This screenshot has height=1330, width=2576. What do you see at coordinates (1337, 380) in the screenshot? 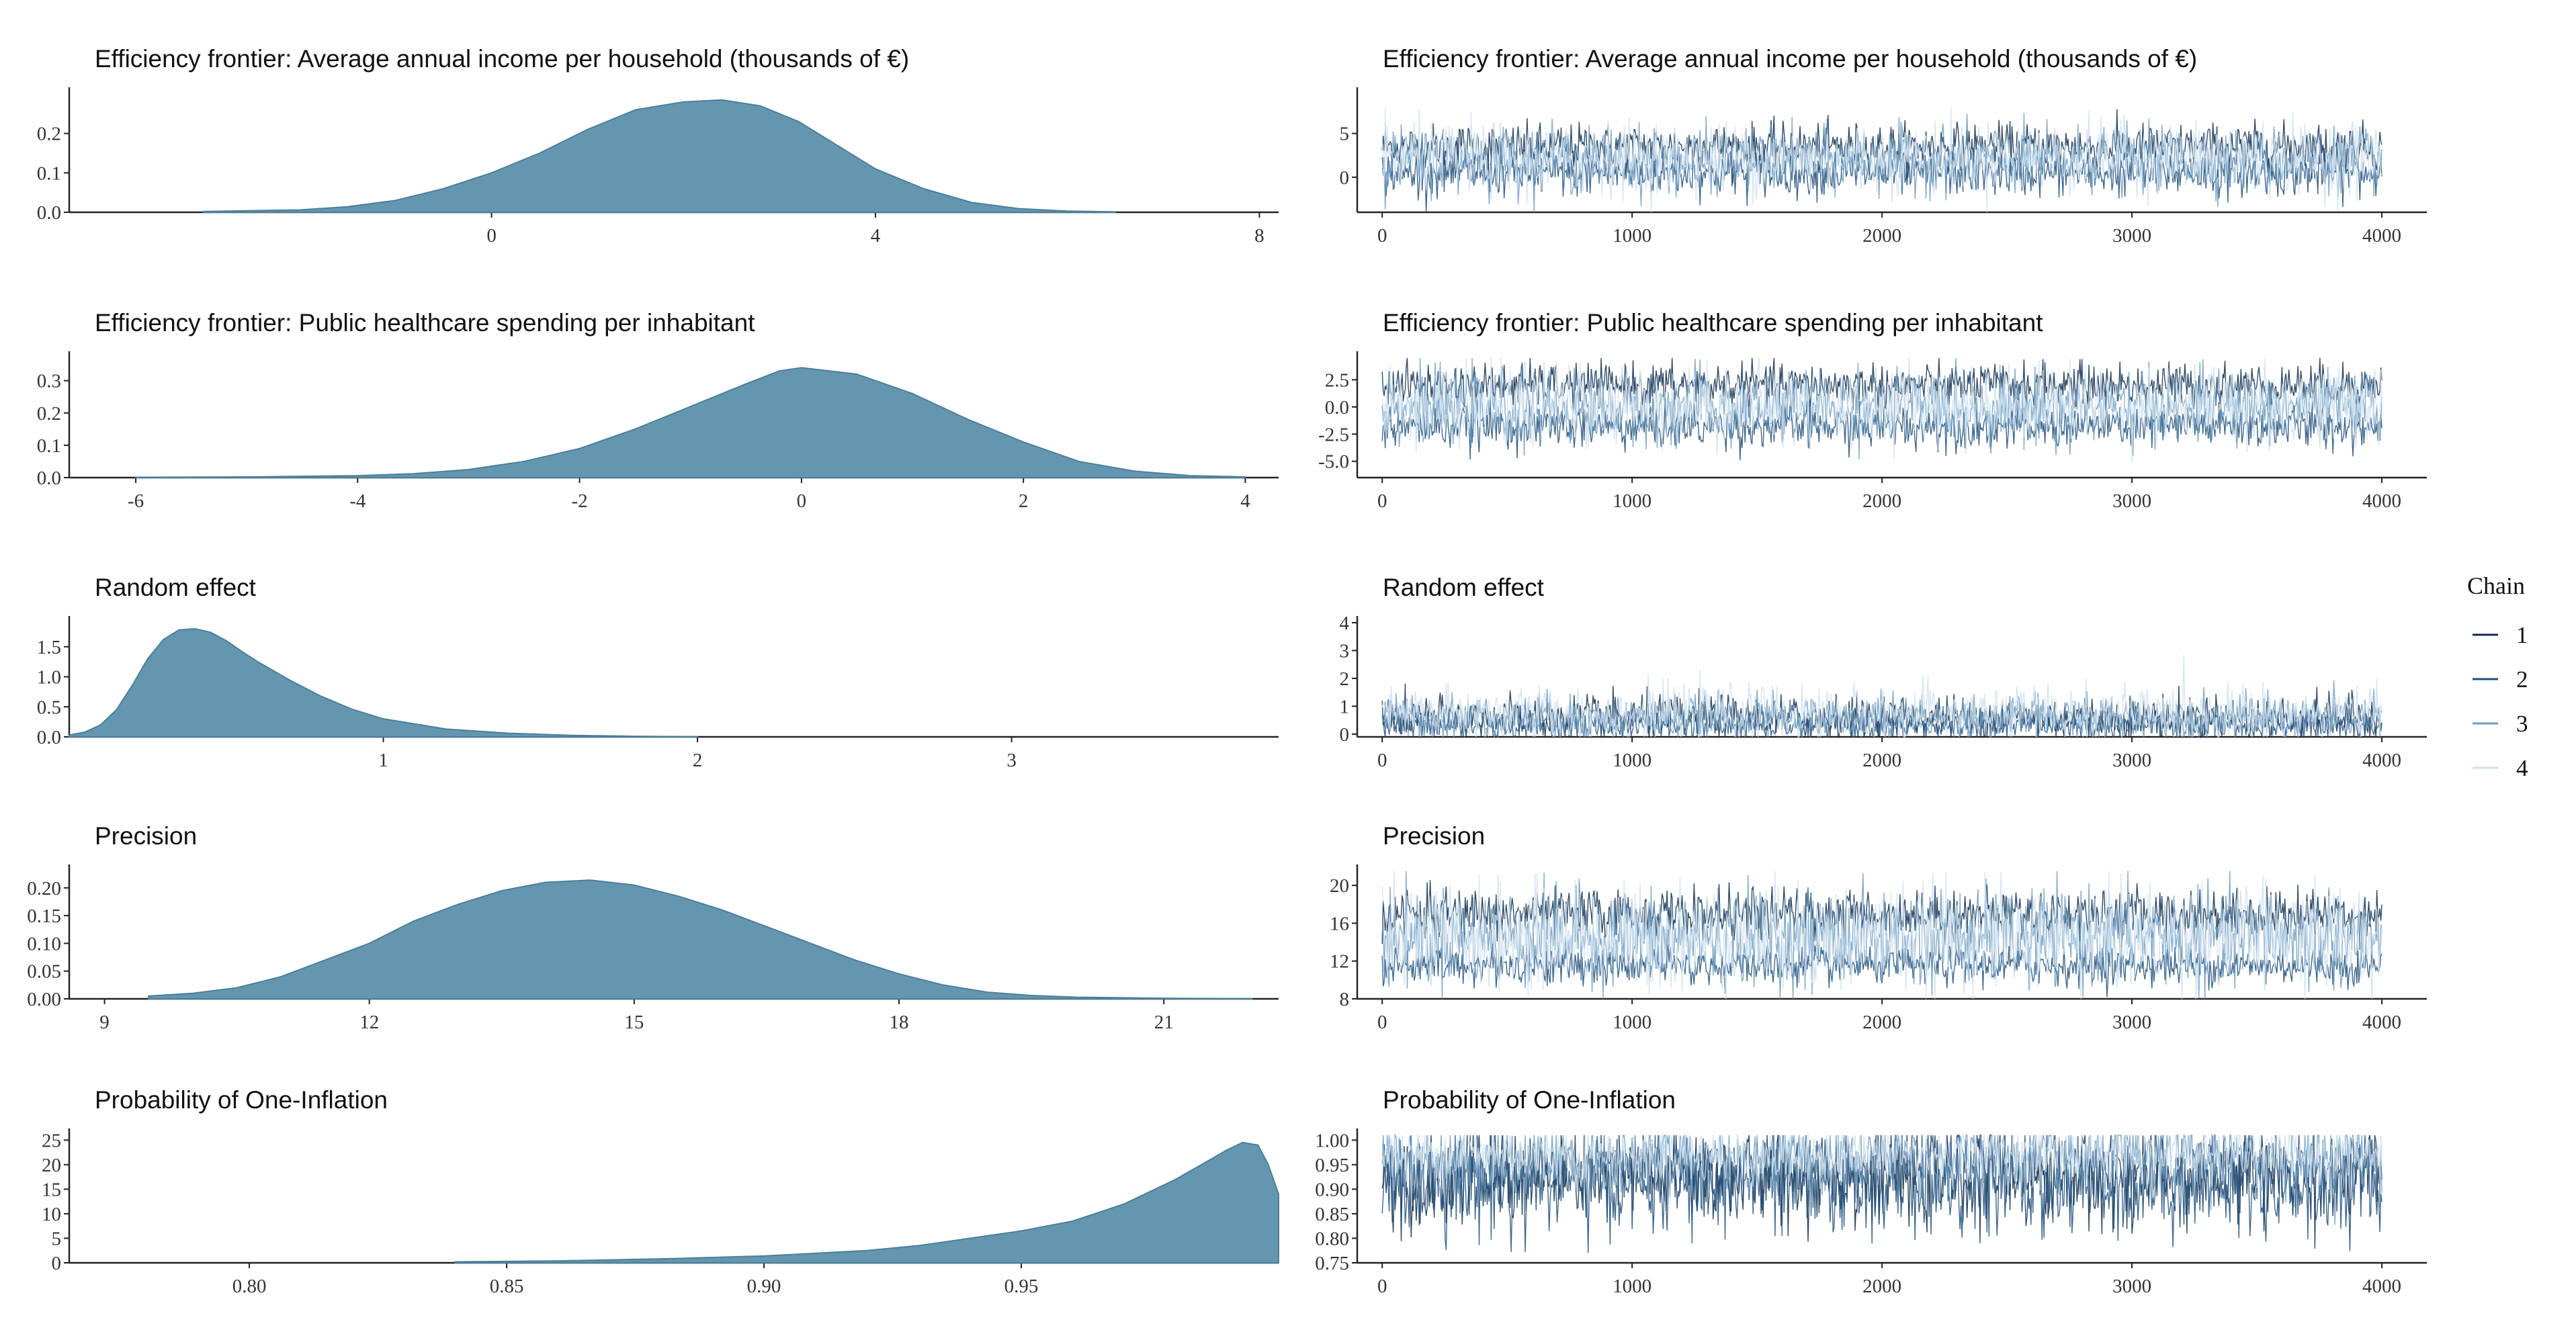
I see `y-tick-label: 2.5` at bounding box center [1337, 380].